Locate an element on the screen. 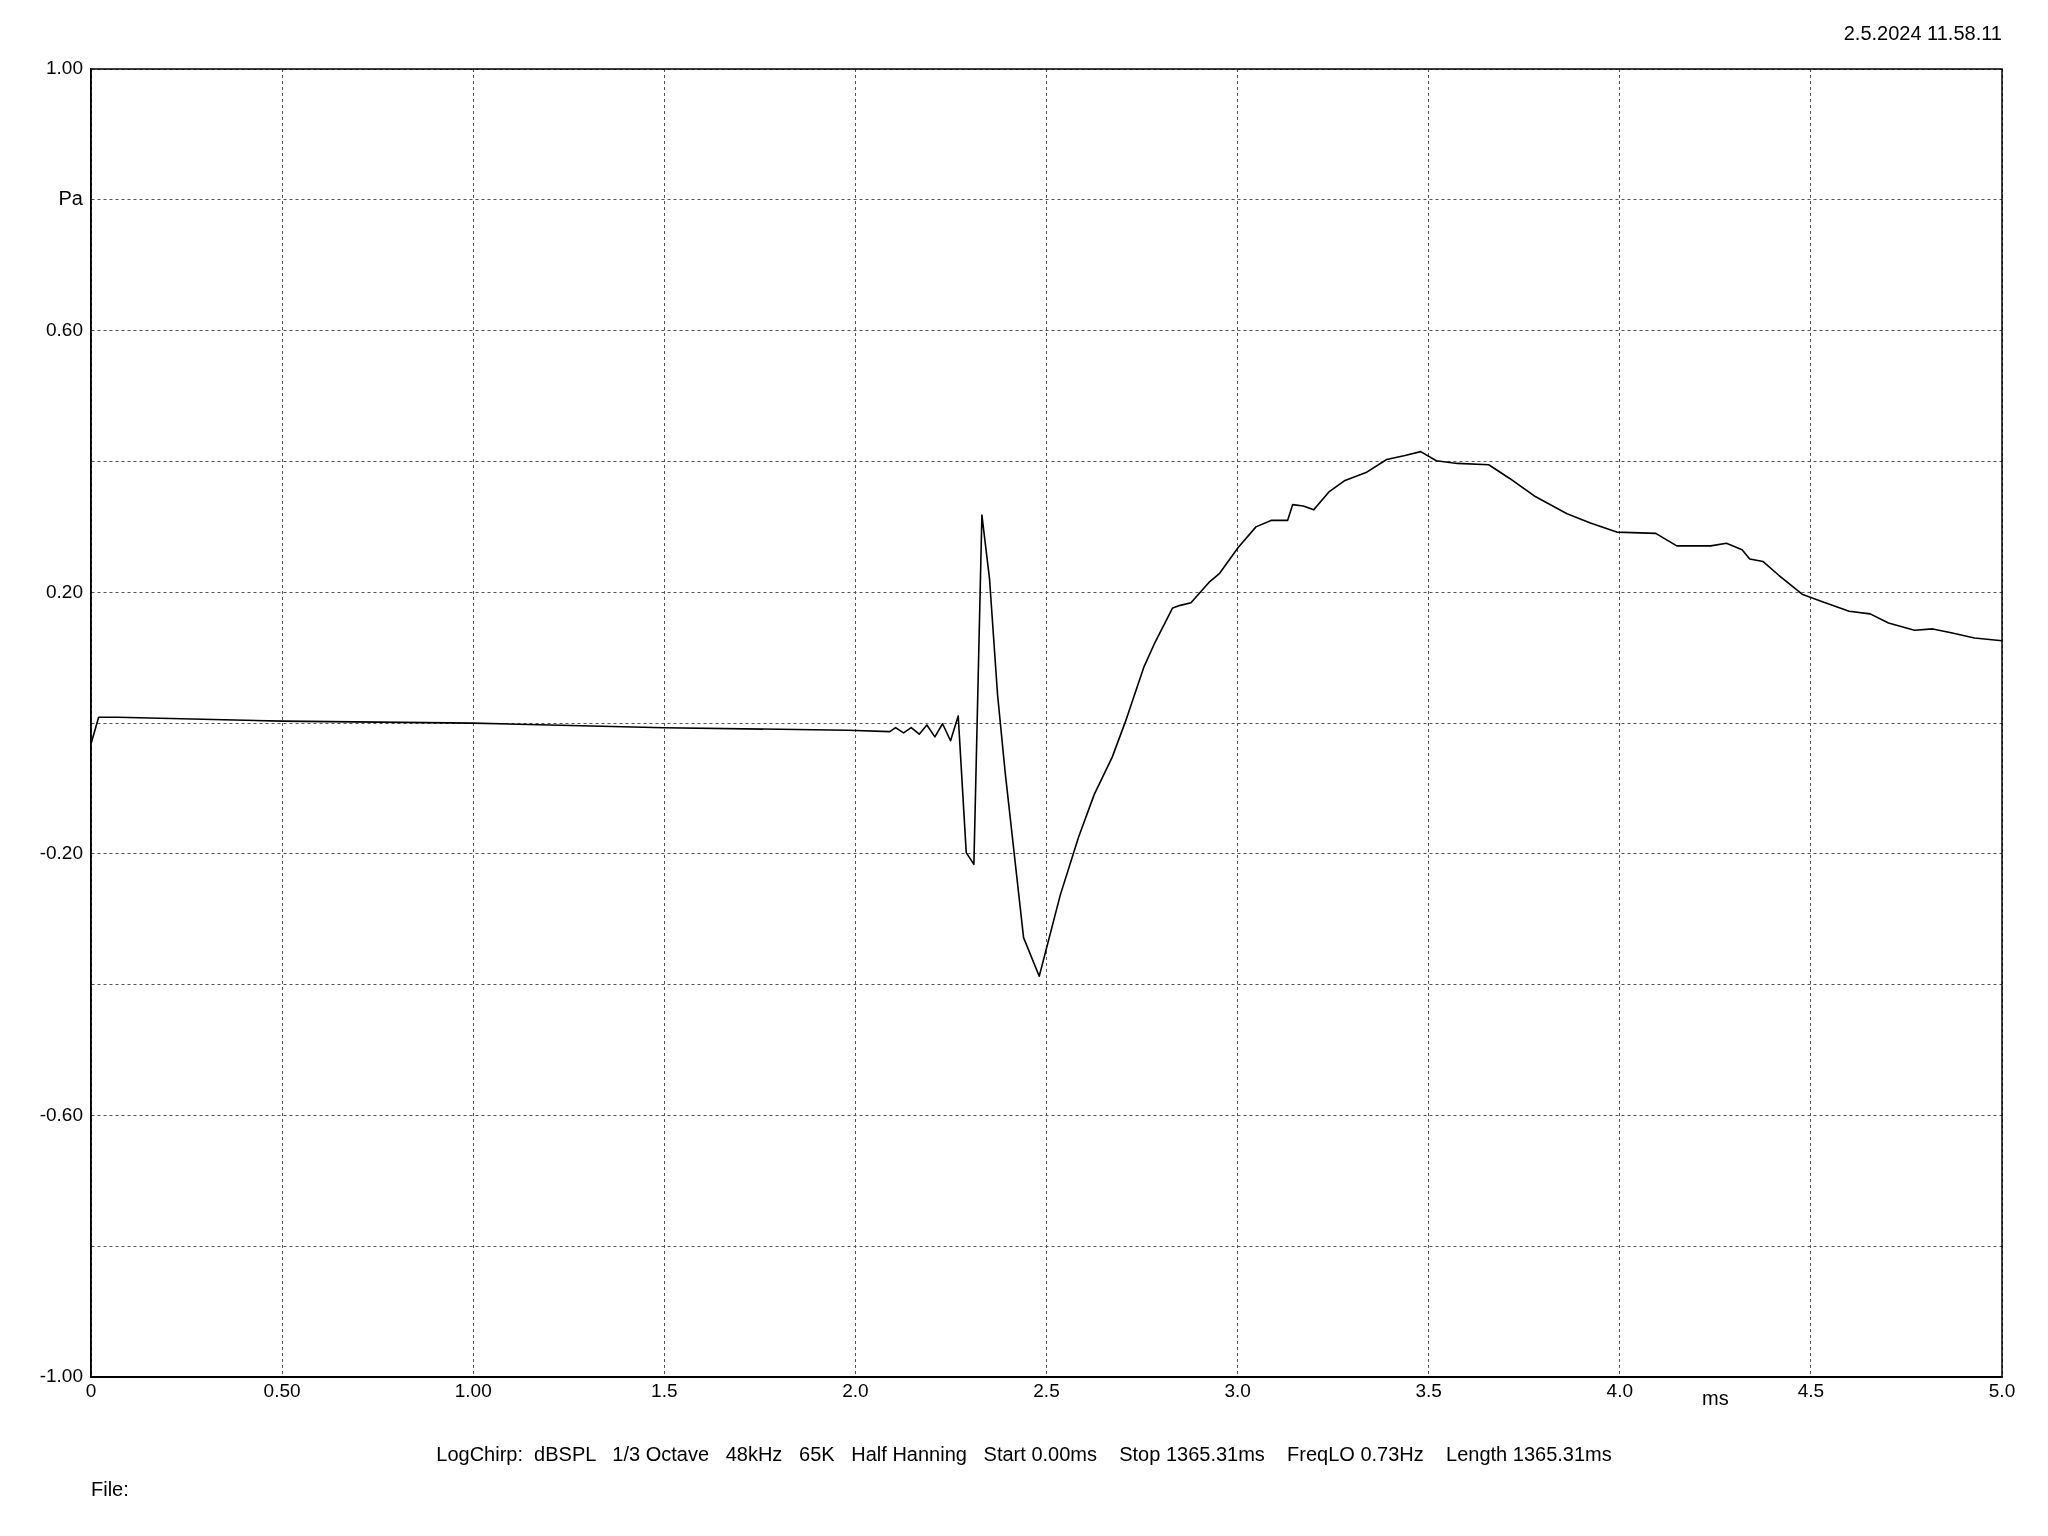 The width and height of the screenshot is (2048, 1536). y-tick-label: 1.00 is located at coordinates (64, 68).